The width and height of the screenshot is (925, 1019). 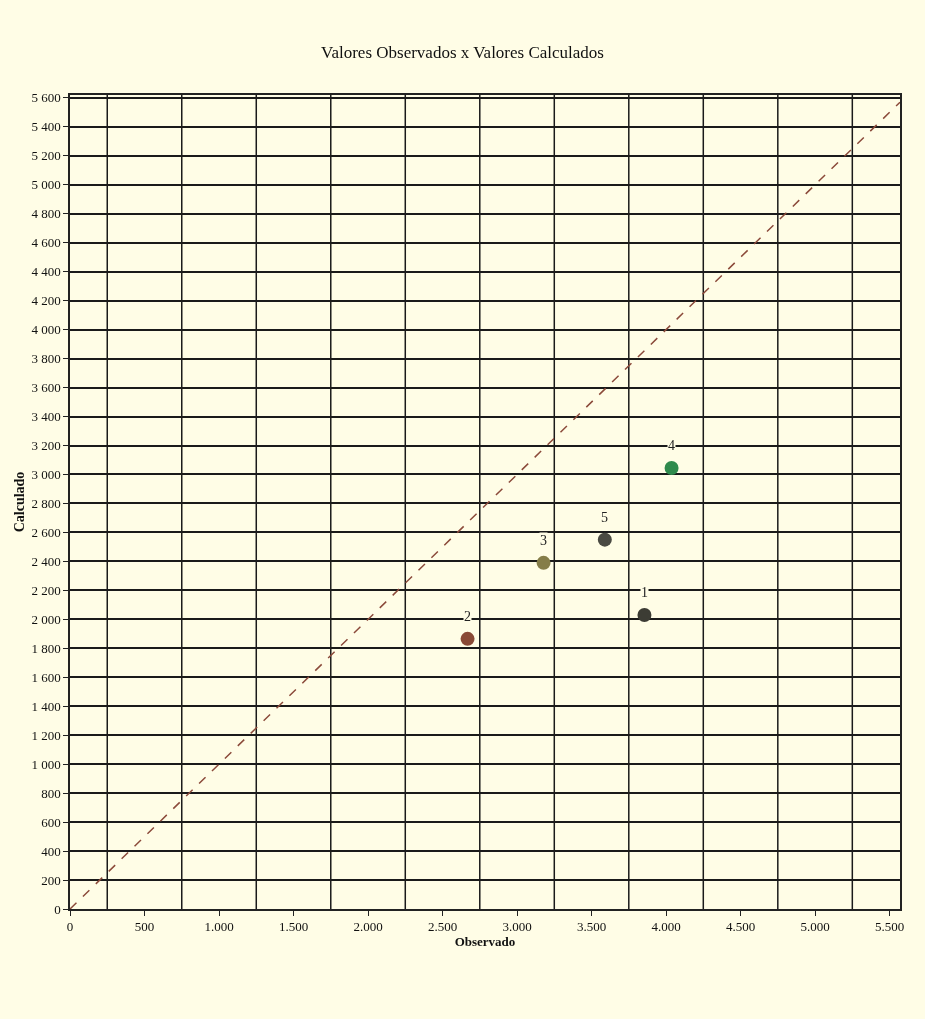 I want to click on y-tick-label: 1 200, so click(x=46, y=735).